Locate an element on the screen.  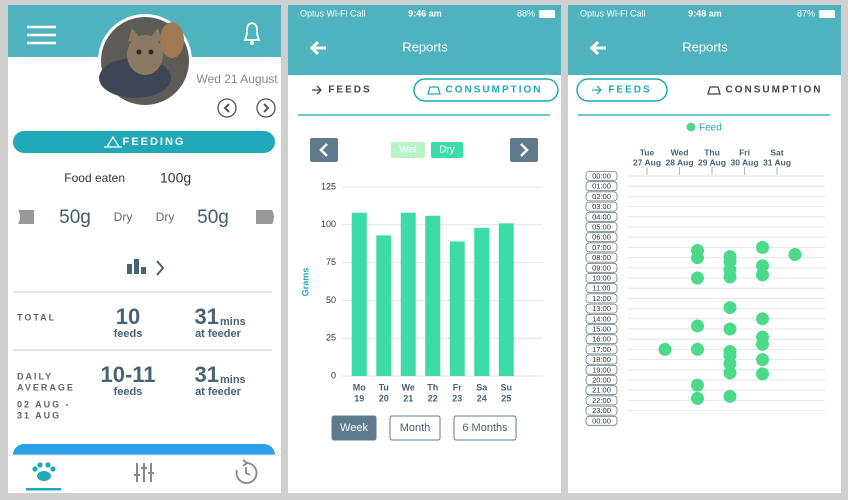
average-label: AVERAGE is located at coordinates (46, 387).